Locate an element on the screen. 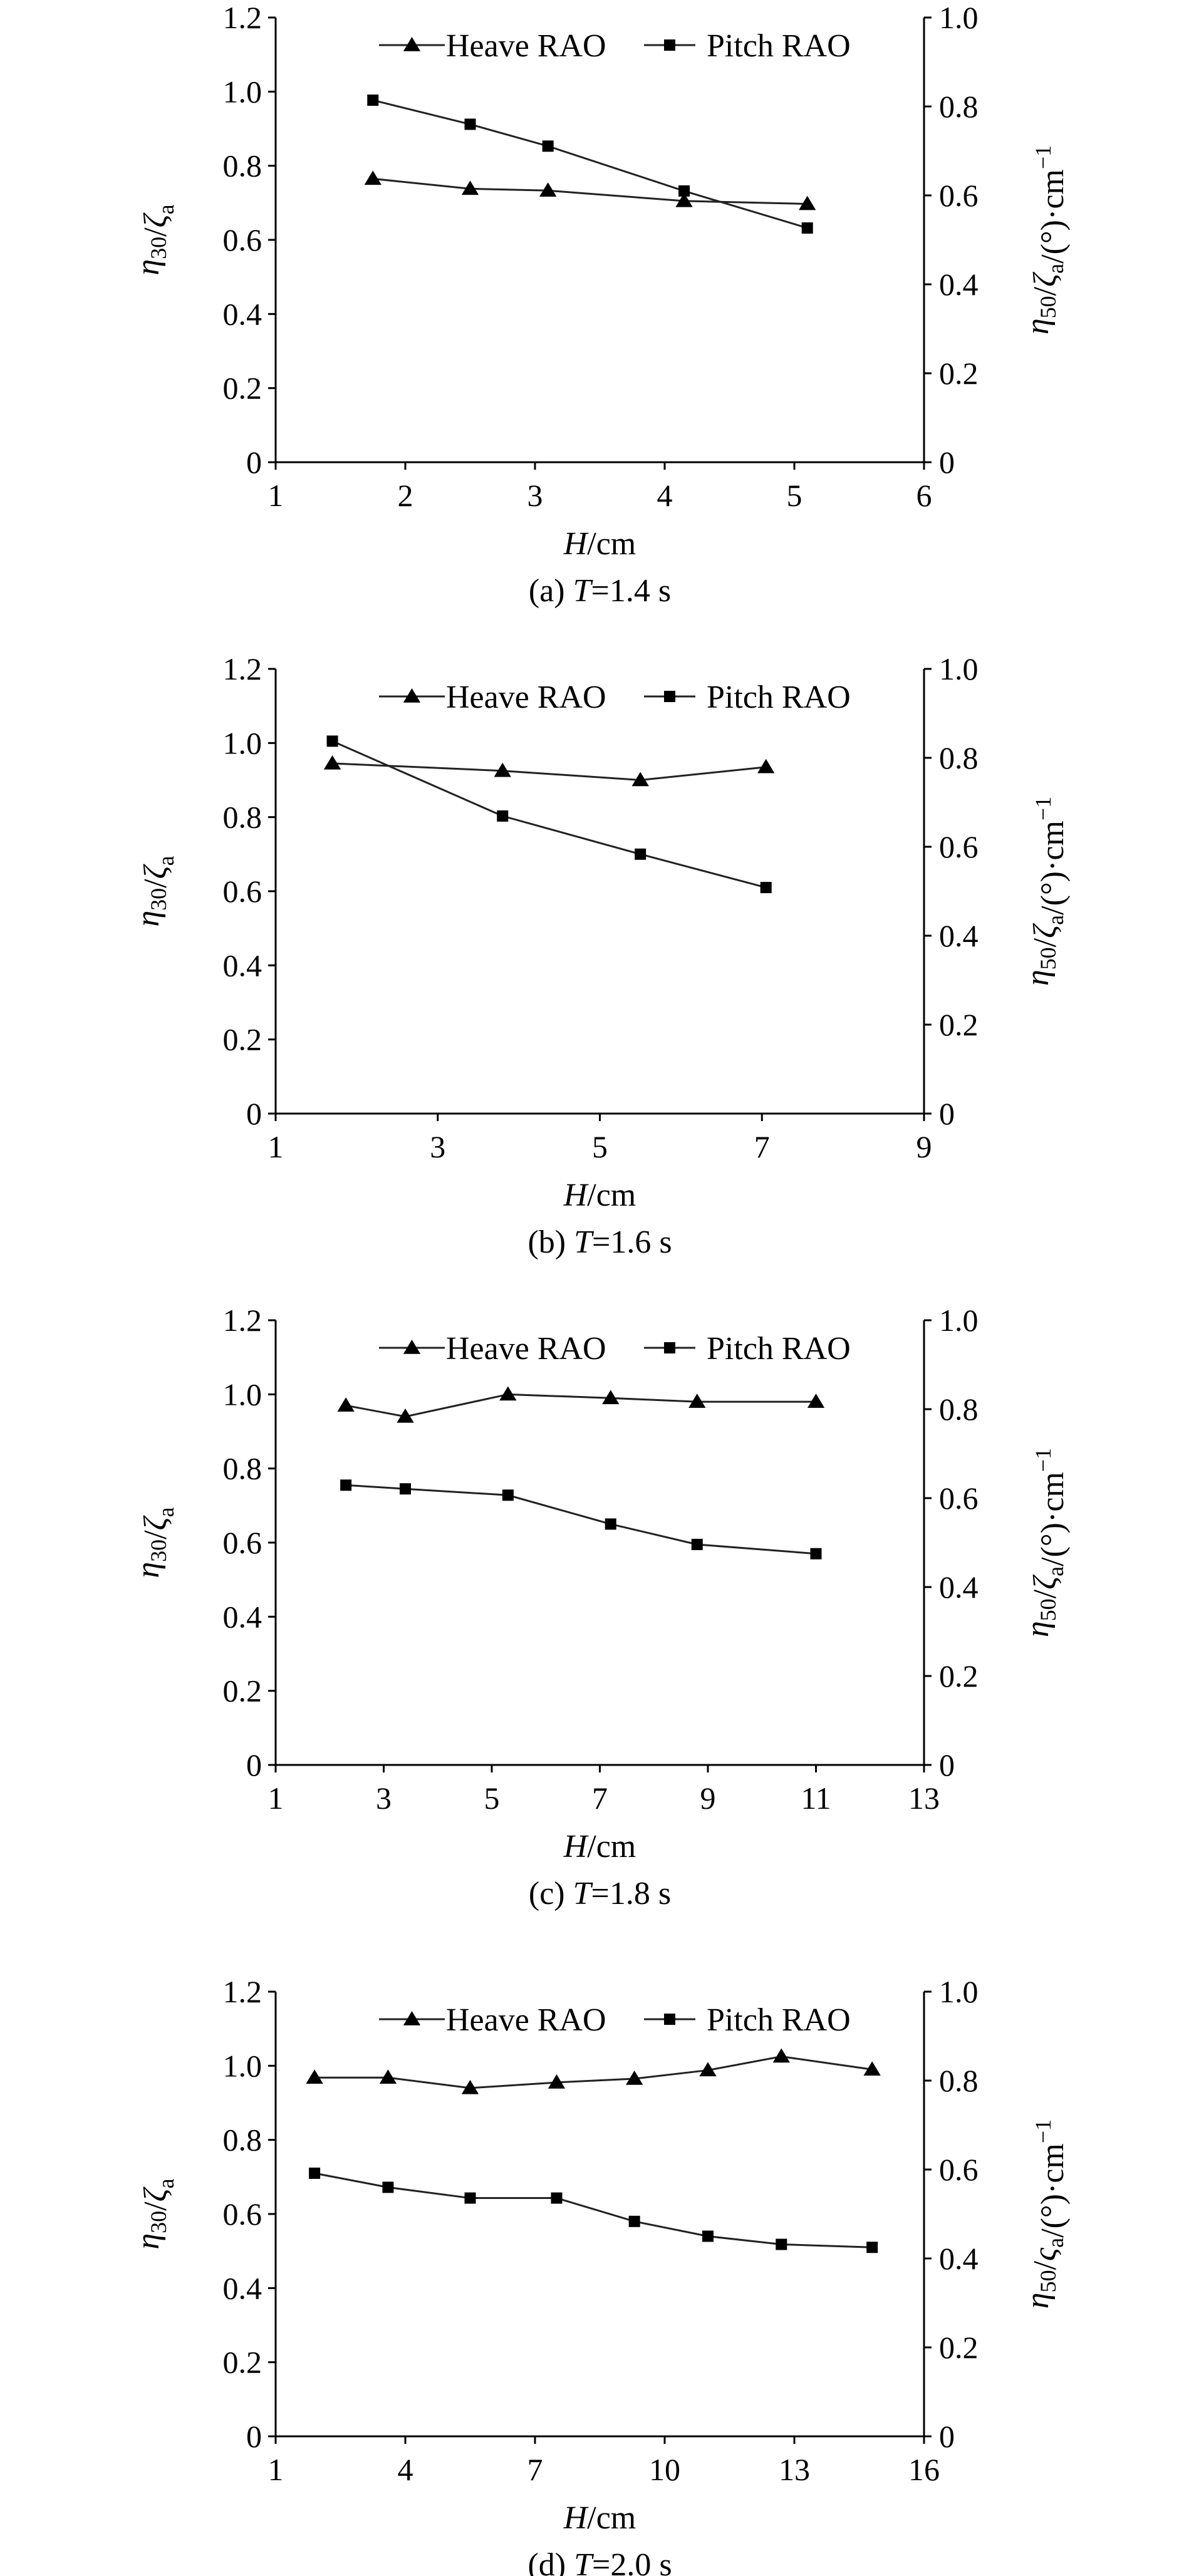  x-tick-label: 16 is located at coordinates (924, 2469).